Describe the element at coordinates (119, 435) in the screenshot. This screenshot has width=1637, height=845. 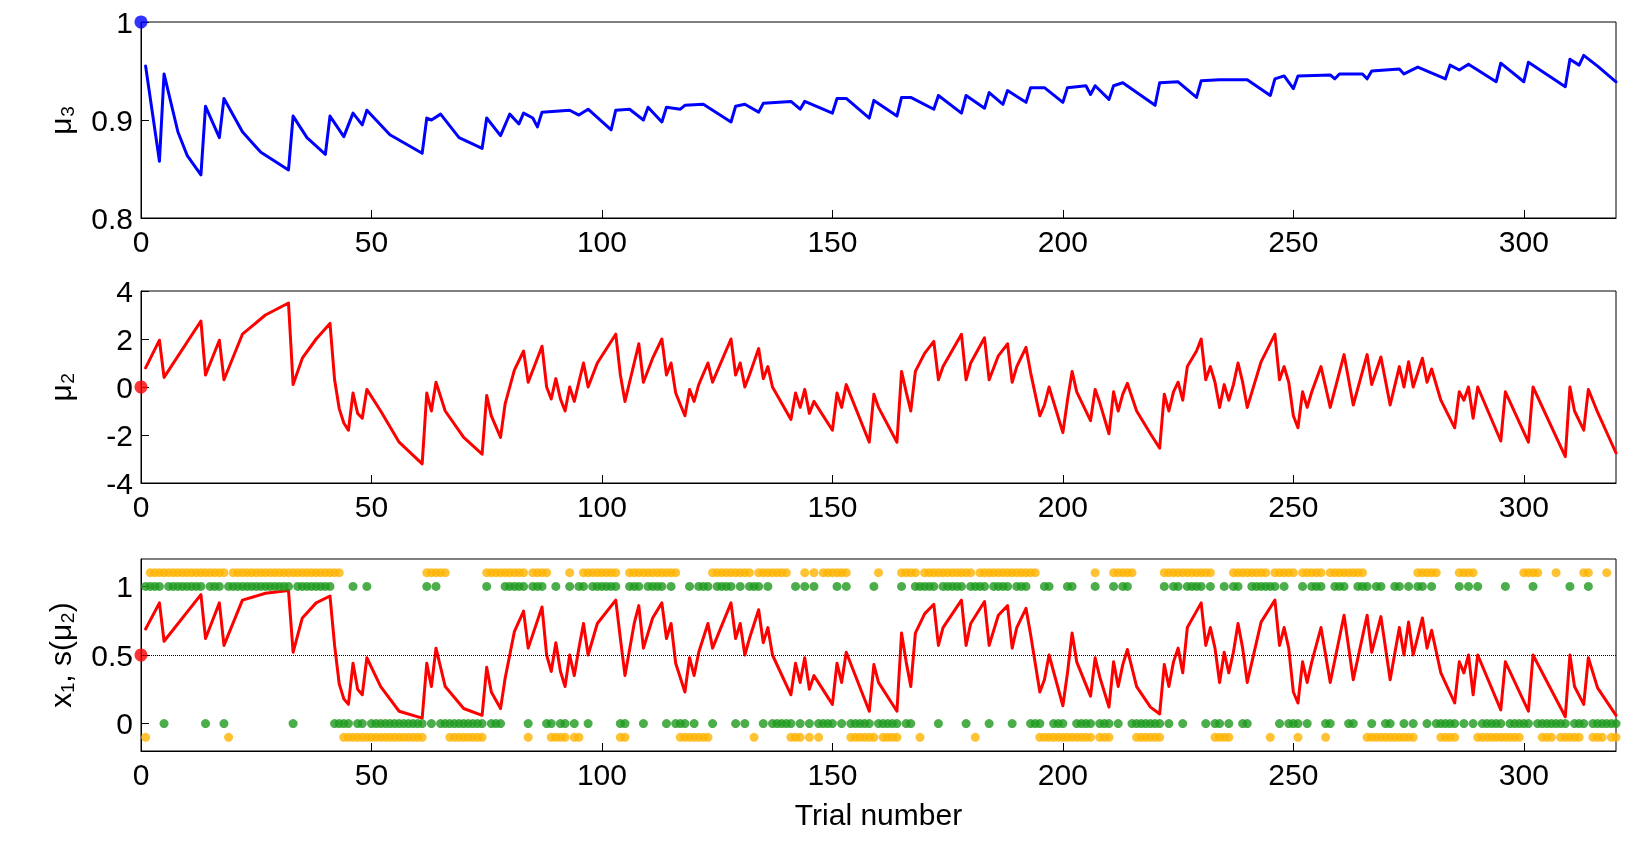
I see `y-tick-label: -2` at that location.